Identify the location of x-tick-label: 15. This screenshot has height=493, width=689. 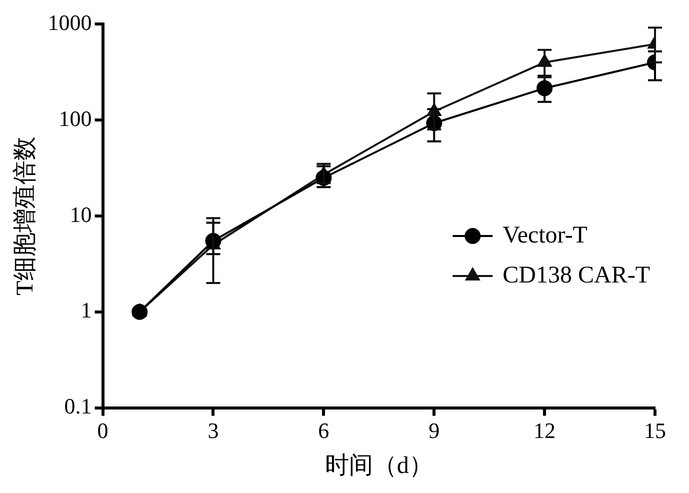
(655, 430).